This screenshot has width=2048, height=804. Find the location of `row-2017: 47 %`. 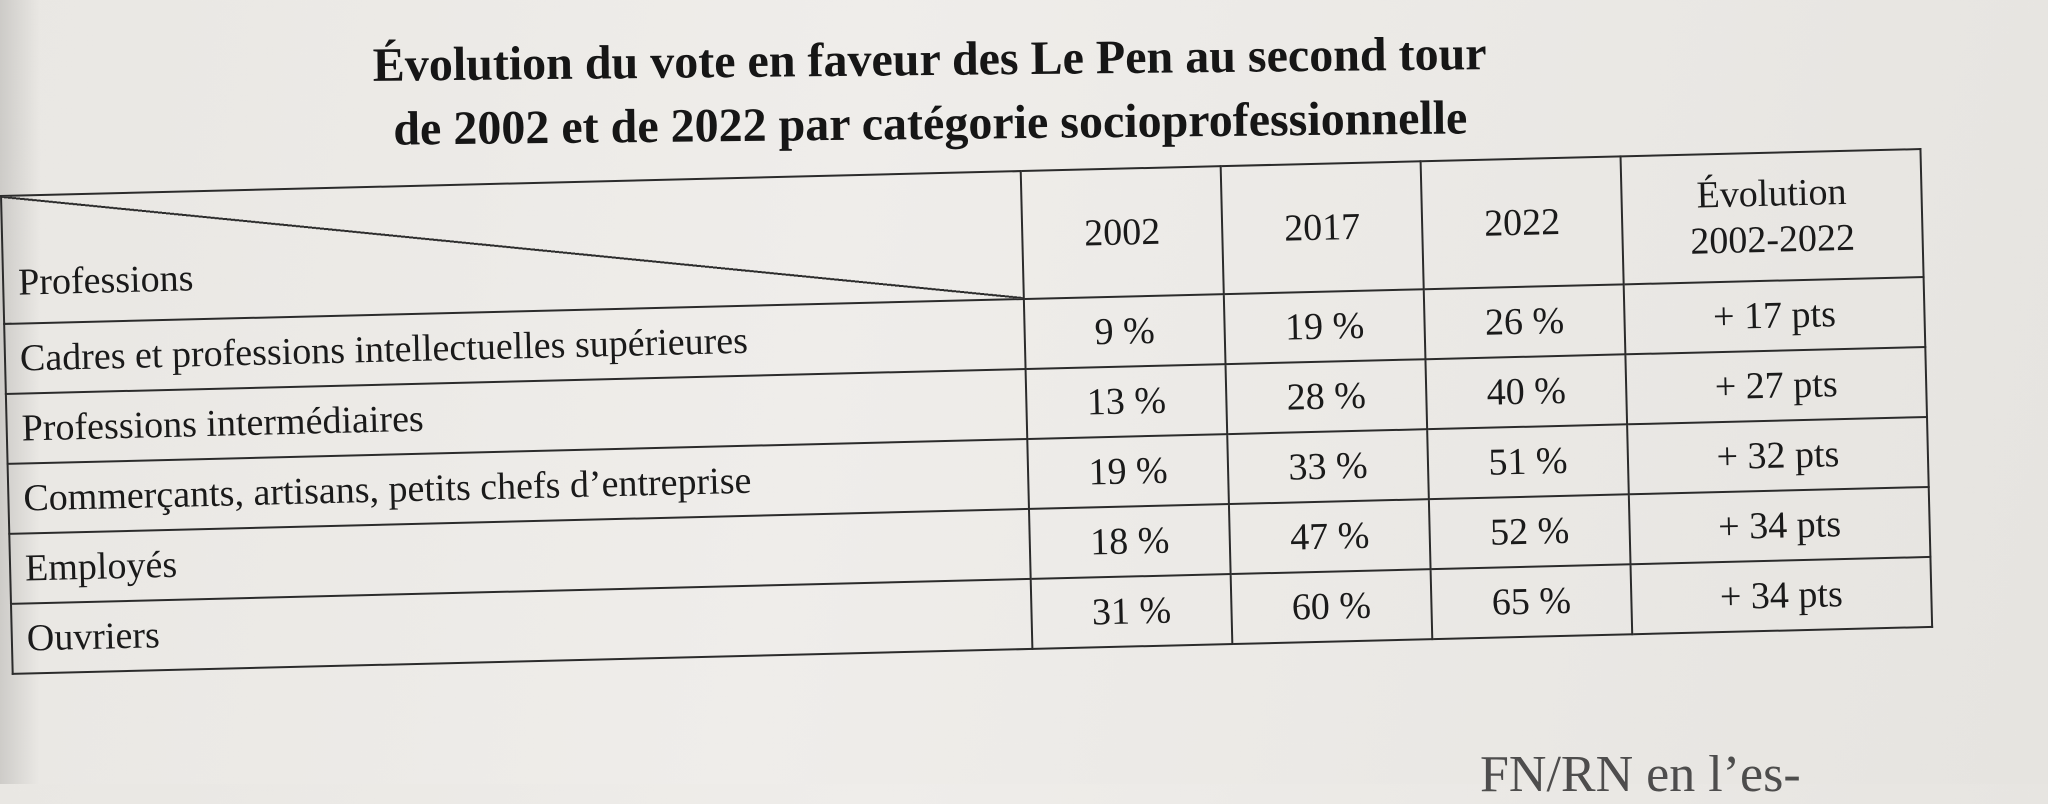

row-2017: 47 % is located at coordinates (1329, 537).